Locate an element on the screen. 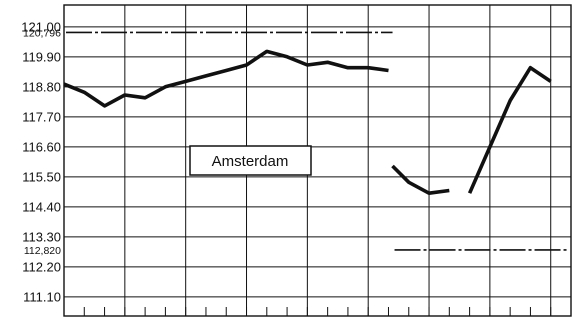 The height and width of the screenshot is (320, 572). reference-value-label: 112,820 is located at coordinates (42, 251).